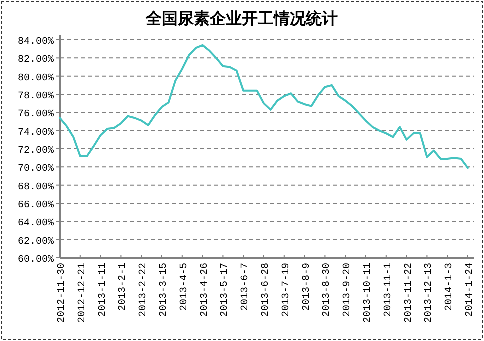 This screenshot has height=341, width=484. I want to click on y-tick-label: 68.00%, so click(36, 188).